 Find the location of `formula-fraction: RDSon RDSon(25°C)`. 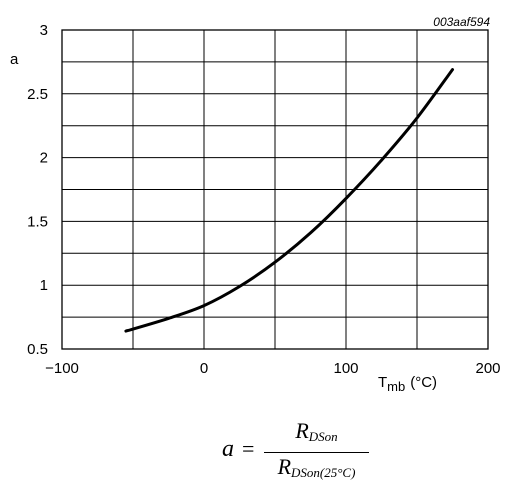

formula-fraction: RDSon RDSon(25°C) is located at coordinates (316, 451).